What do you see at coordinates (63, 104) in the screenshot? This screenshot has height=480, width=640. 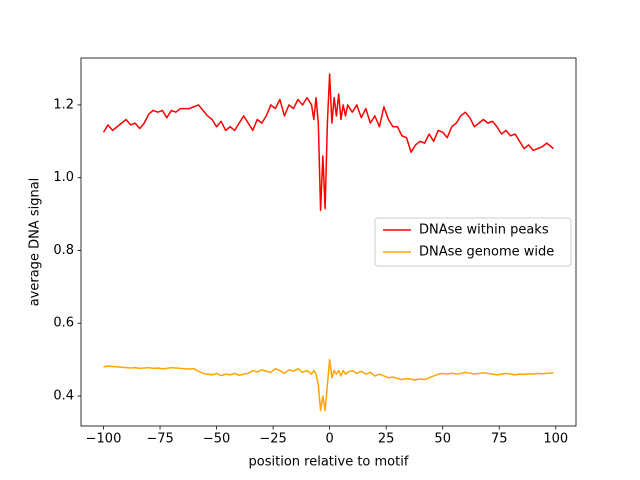 I see `y-tick-label: 1.2` at bounding box center [63, 104].